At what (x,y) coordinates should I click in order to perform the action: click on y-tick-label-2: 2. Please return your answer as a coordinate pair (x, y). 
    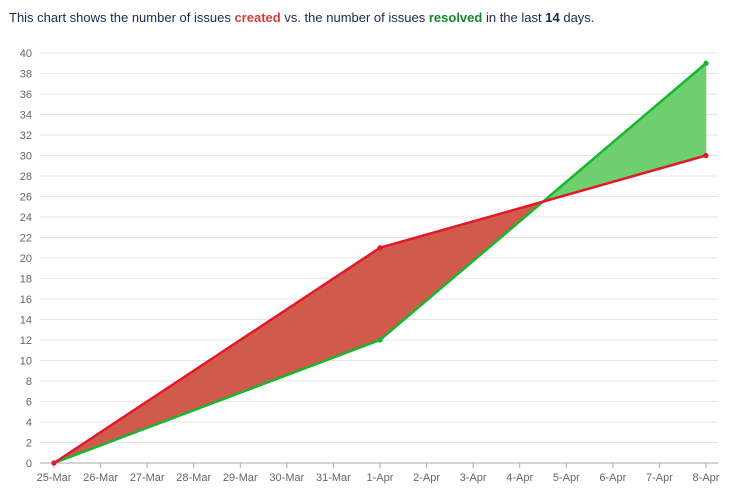
    Looking at the image, I should click on (29, 444).